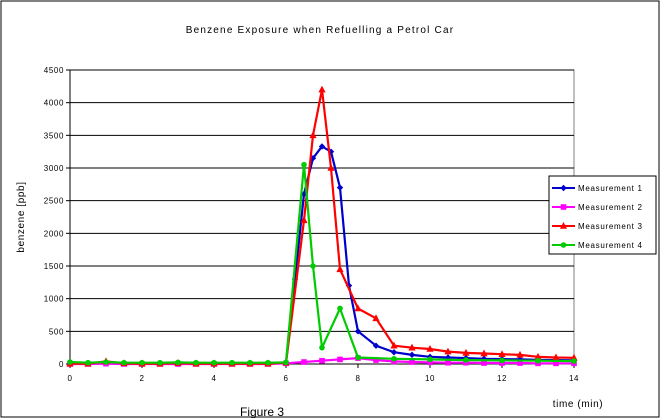 The image size is (660, 418). I want to click on legend-item-measurement-1: Measurement 1, so click(597, 188).